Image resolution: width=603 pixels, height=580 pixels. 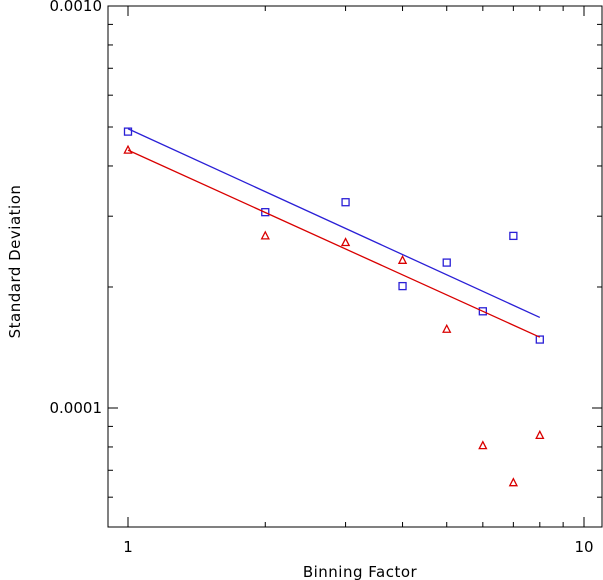 What do you see at coordinates (583, 547) in the screenshot?
I see `x-tick-label: 10` at bounding box center [583, 547].